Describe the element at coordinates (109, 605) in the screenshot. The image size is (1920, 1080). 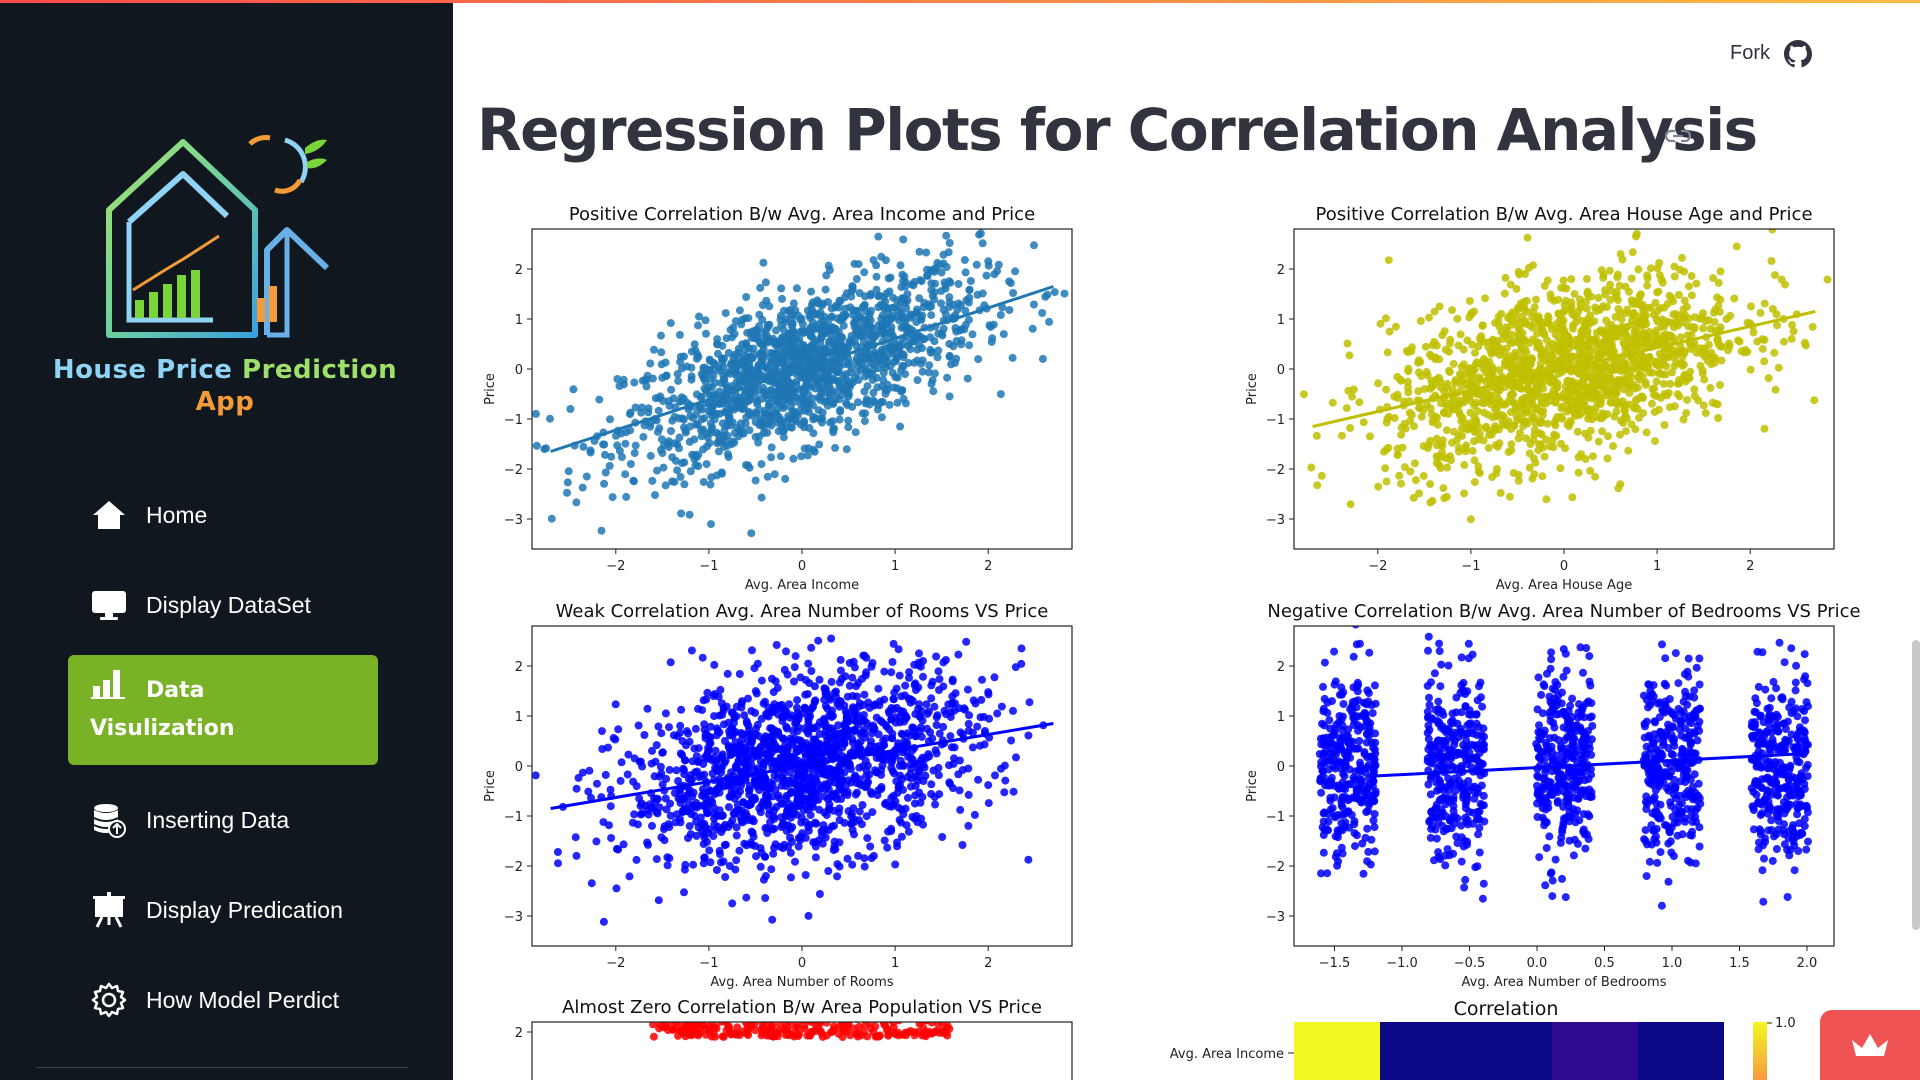
I see `monitor-icon` at that location.